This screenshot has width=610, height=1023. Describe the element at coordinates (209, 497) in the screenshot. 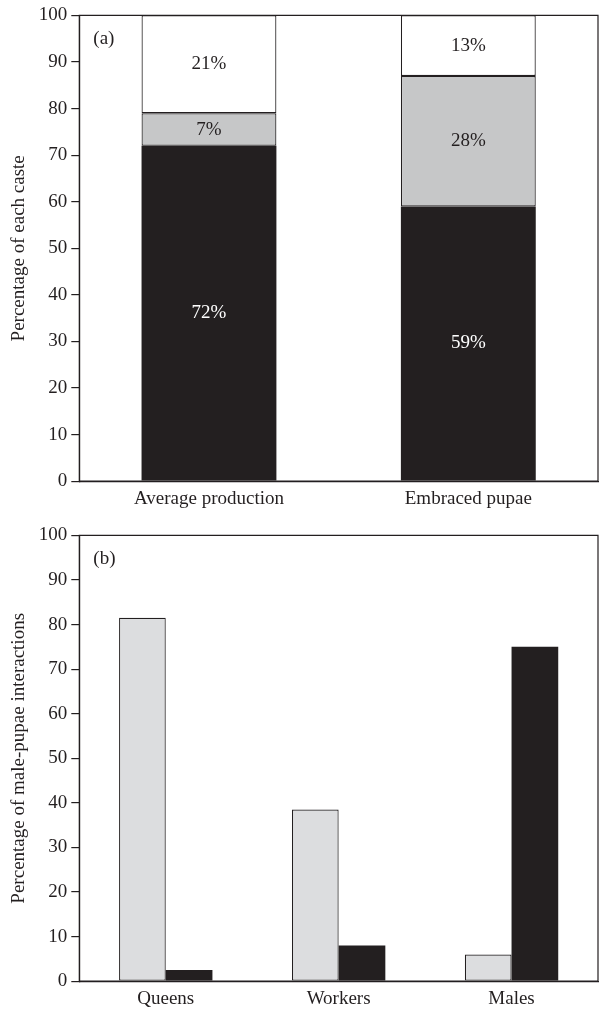

I see `x-tick-label: Average production` at that location.